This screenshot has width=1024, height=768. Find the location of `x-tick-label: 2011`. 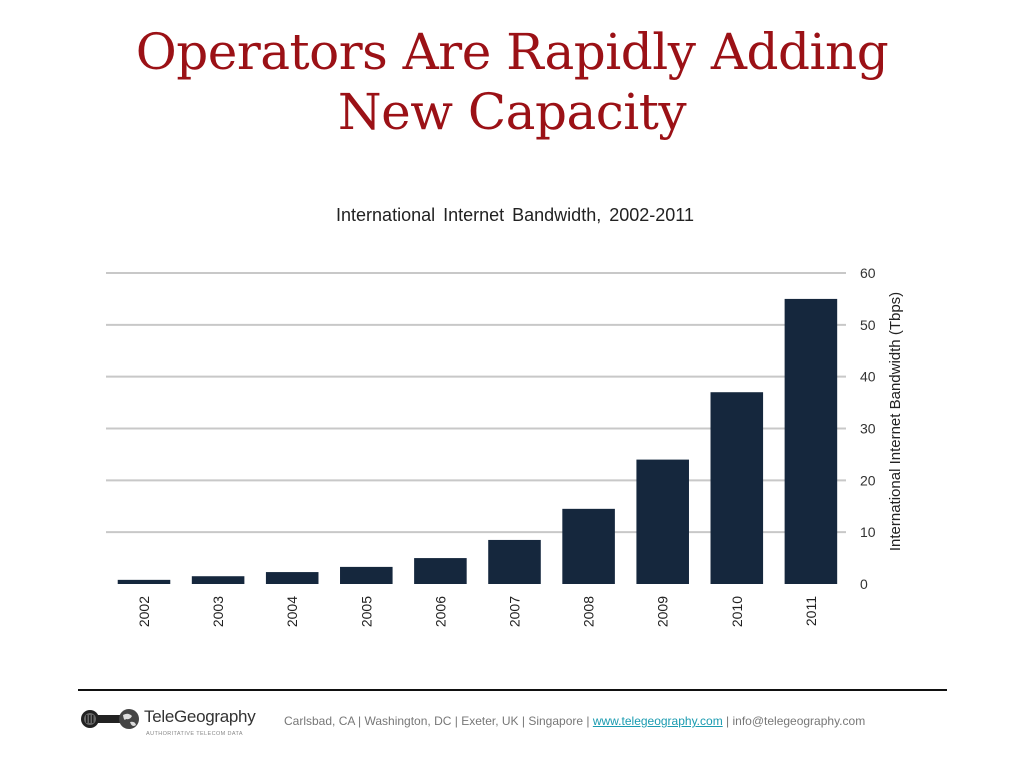

x-tick-label: 2011 is located at coordinates (811, 611).